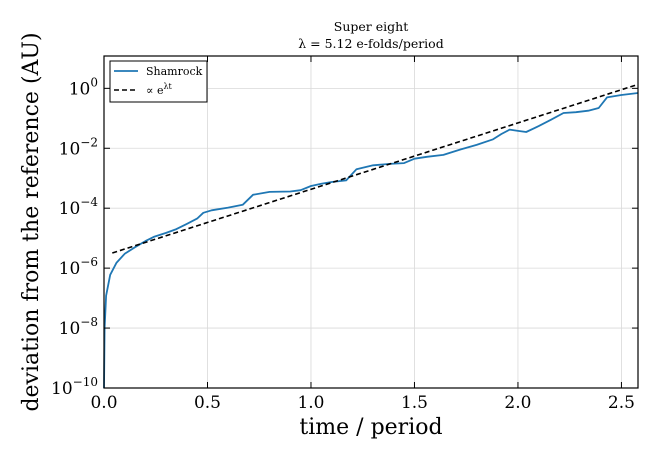 This screenshot has width=660, height=459. Describe the element at coordinates (414, 403) in the screenshot. I see `x-tick-label: 1.5` at that location.